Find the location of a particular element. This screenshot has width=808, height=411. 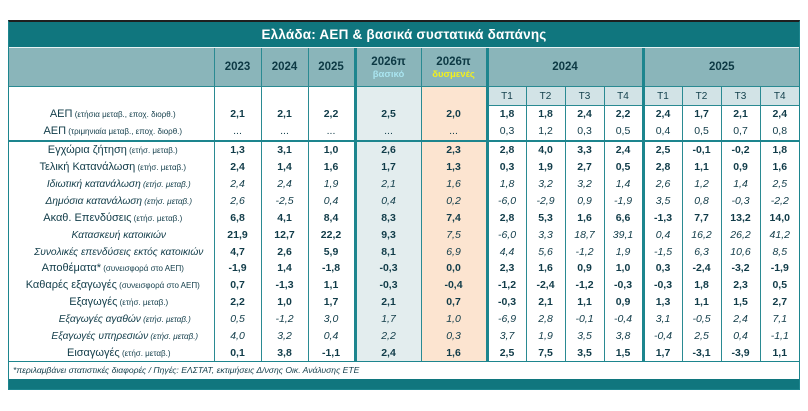

value-cell: 6,8 is located at coordinates (238, 218).